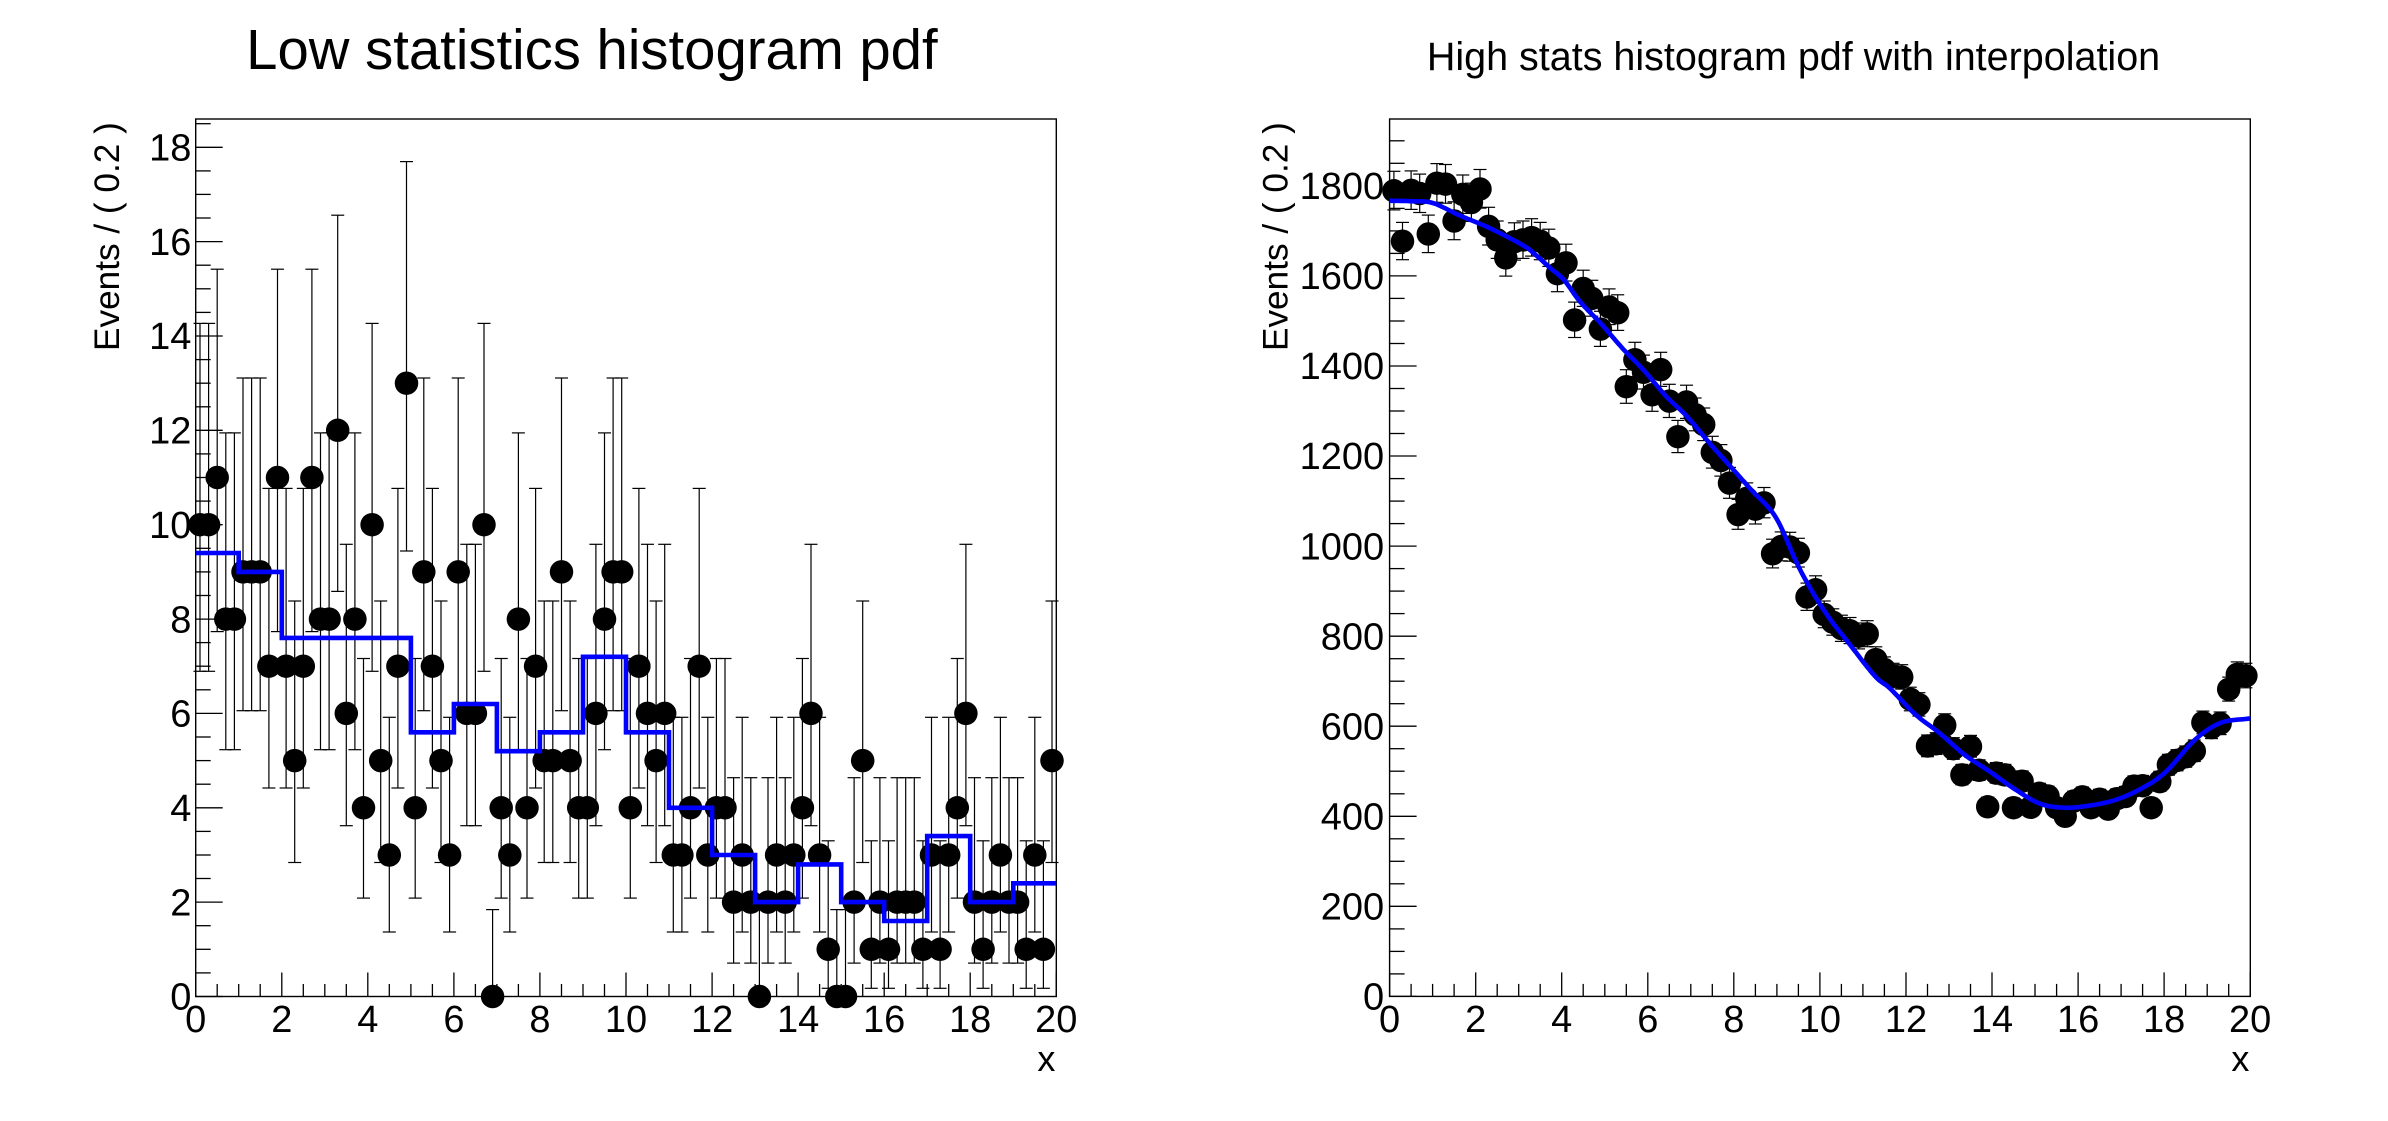 The image size is (2388, 1121). I want to click on svg-text: 200, so click(1352, 908).